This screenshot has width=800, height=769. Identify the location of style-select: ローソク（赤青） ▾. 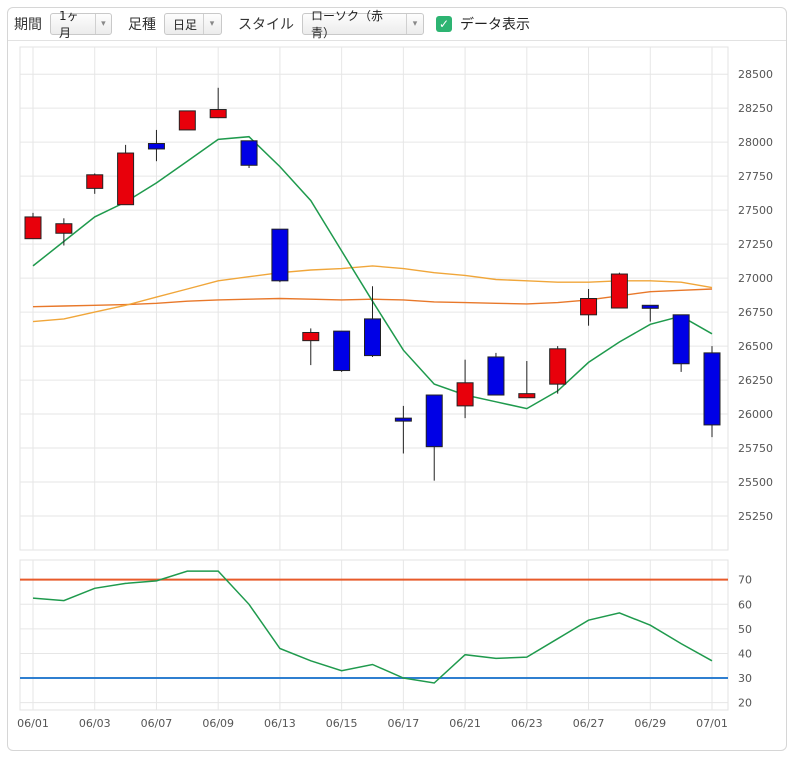
(363, 24).